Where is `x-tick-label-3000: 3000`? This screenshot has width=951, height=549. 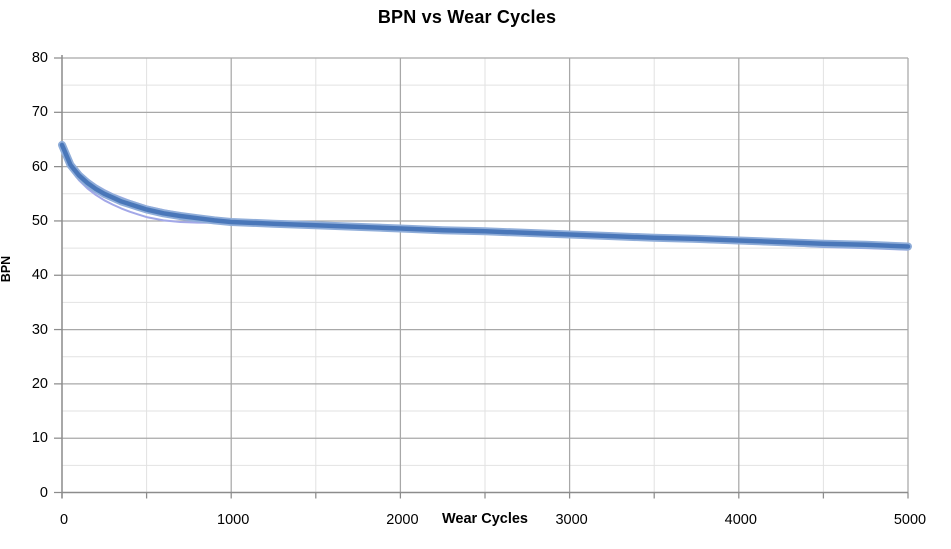
x-tick-label-3000: 3000 is located at coordinates (571, 520).